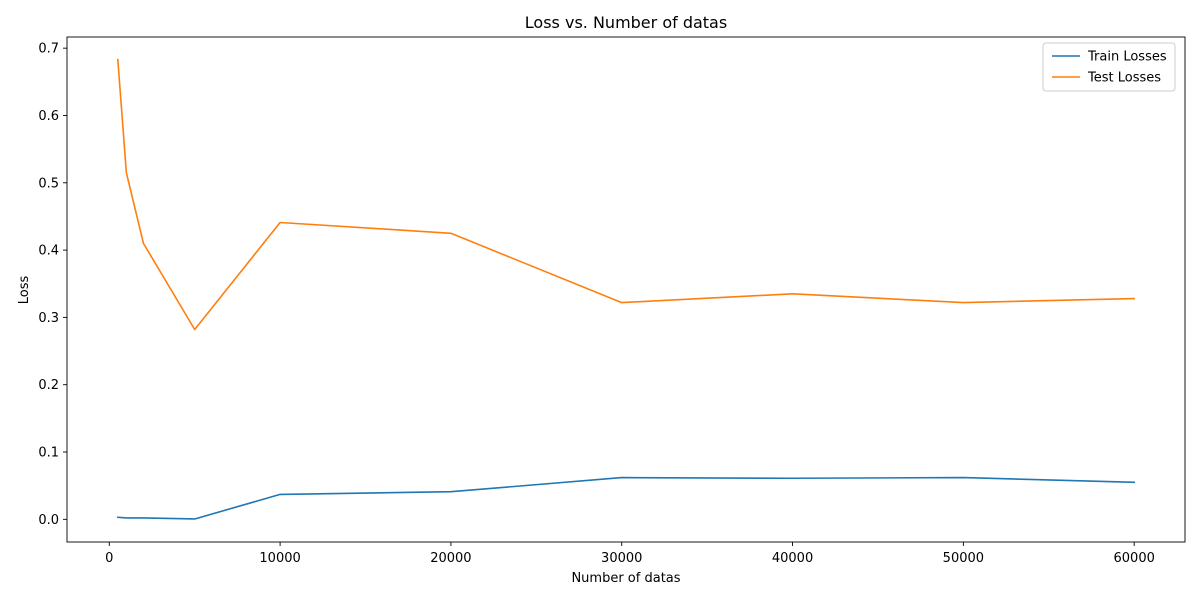 This screenshot has height=600, width=1200. I want to click on y-tick-label: 0.6, so click(48, 116).